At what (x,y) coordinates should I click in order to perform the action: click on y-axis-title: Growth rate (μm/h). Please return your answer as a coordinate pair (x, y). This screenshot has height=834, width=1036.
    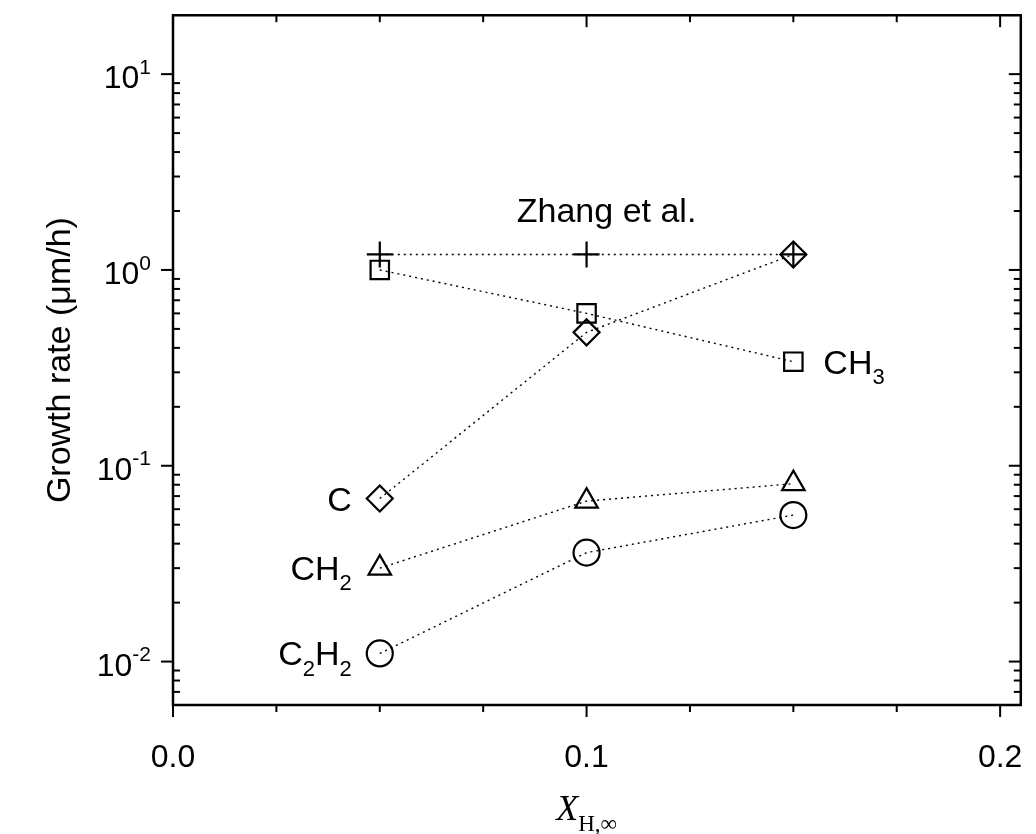
    Looking at the image, I should click on (58, 360).